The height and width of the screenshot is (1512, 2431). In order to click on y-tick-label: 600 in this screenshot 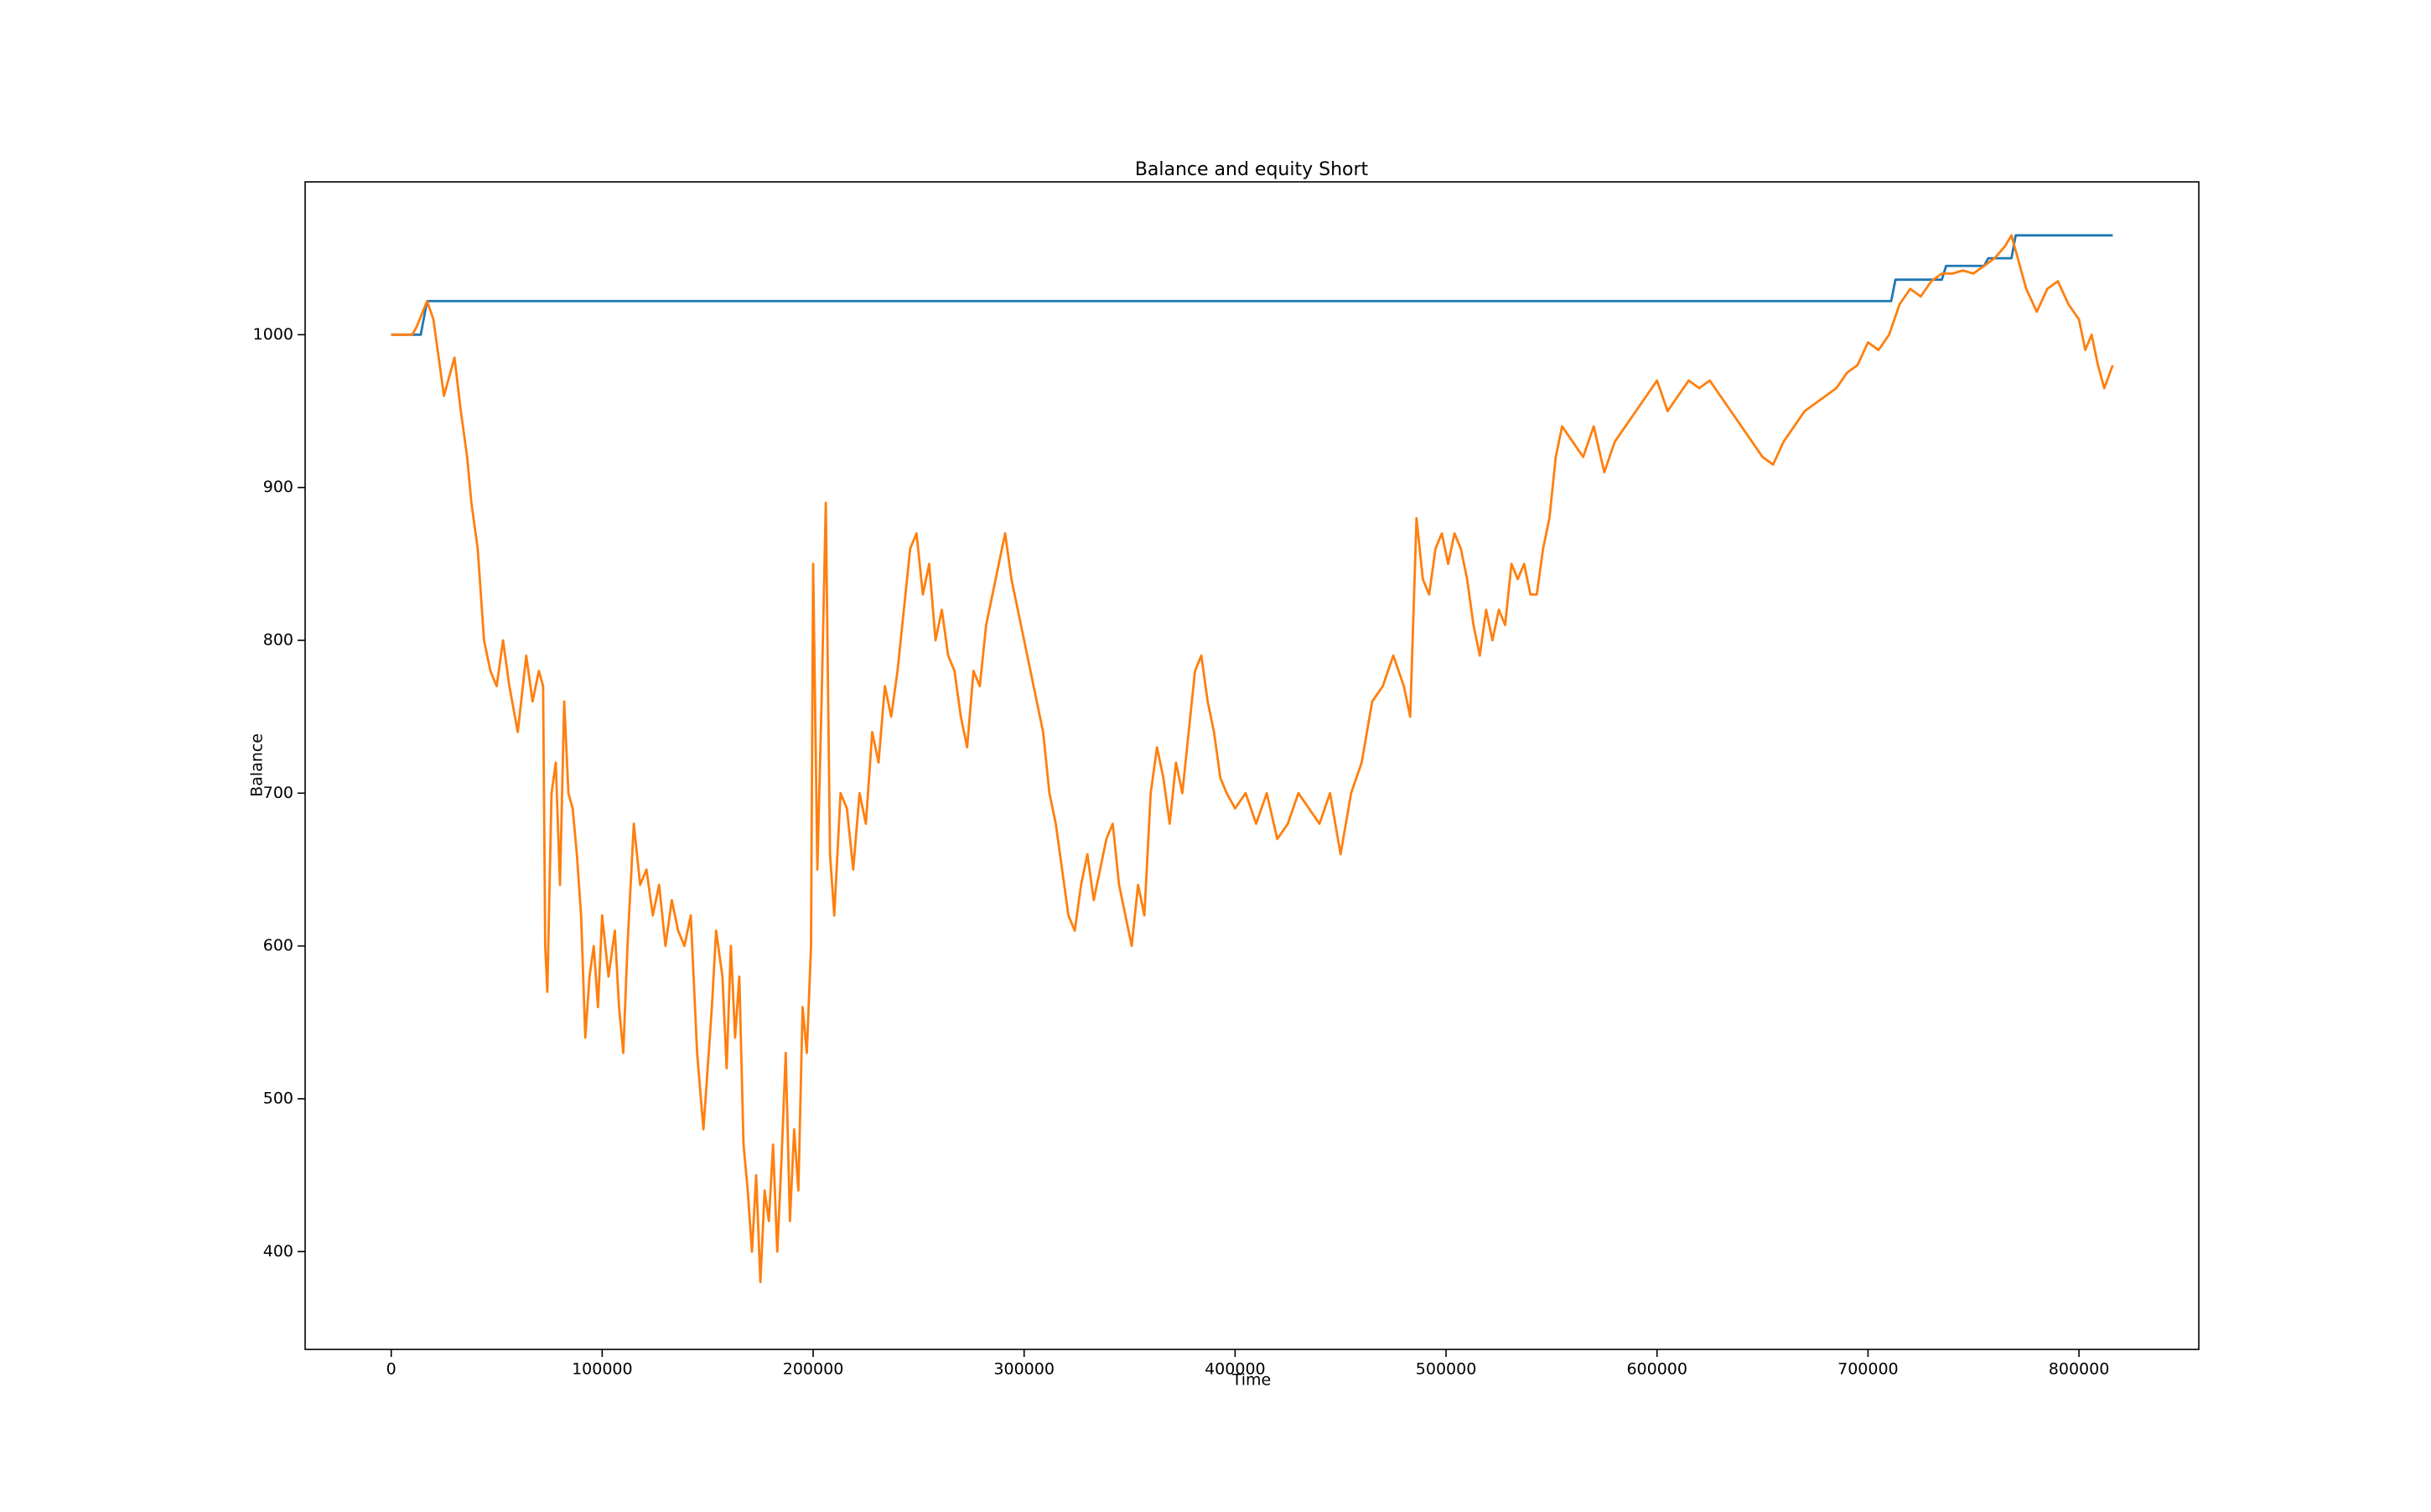, I will do `click(278, 945)`.